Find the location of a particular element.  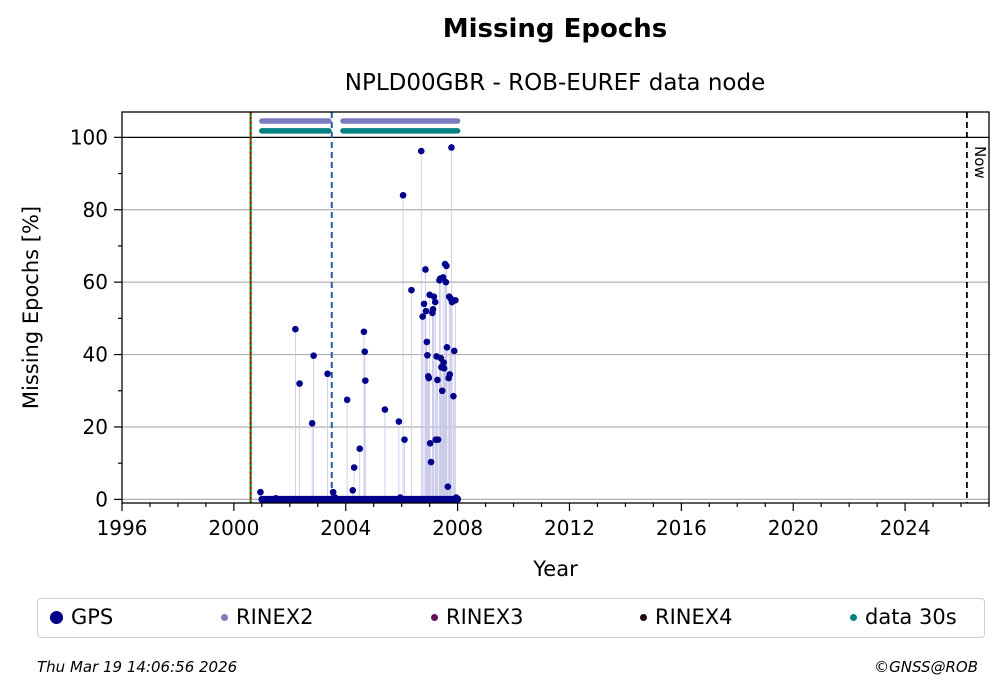

x-tick-label-2000: 2000 is located at coordinates (233, 528).